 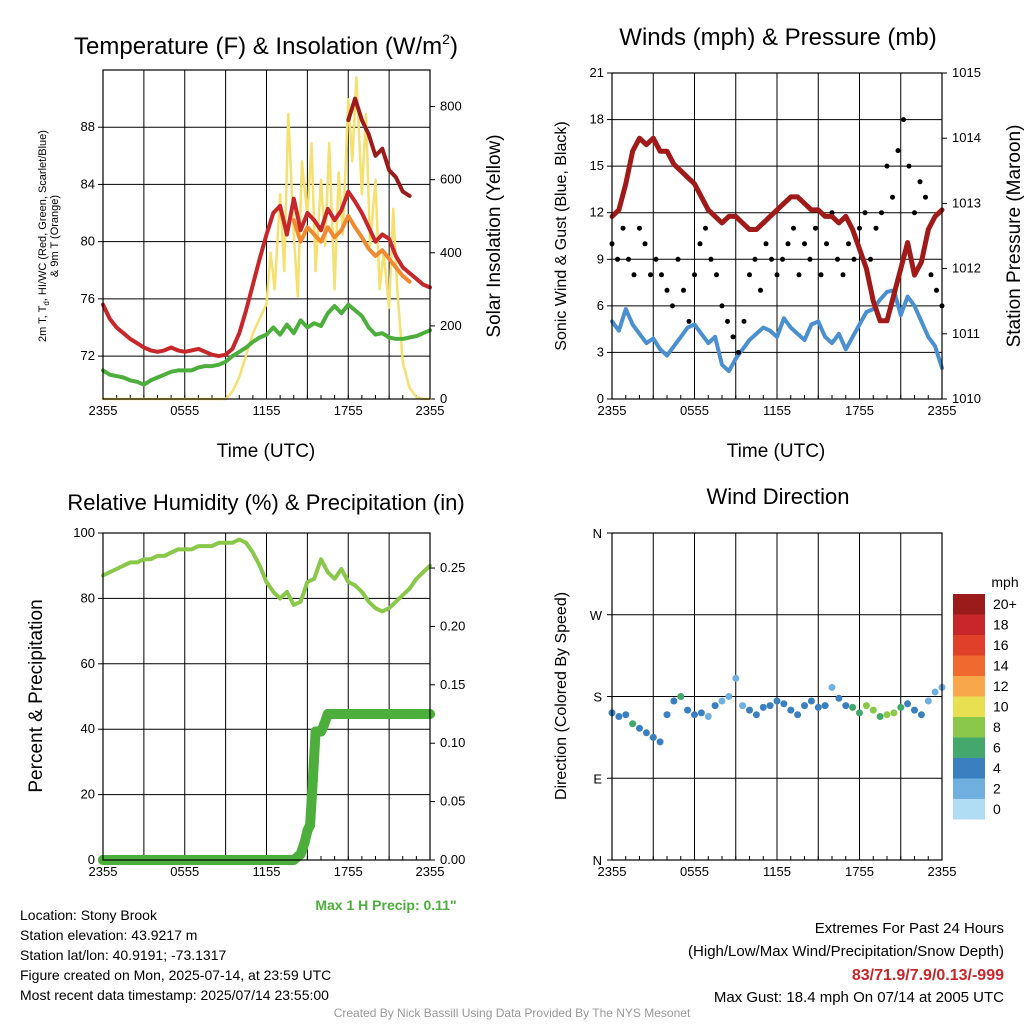 I want to click on temperature-9m-line, so click(x=351, y=248).